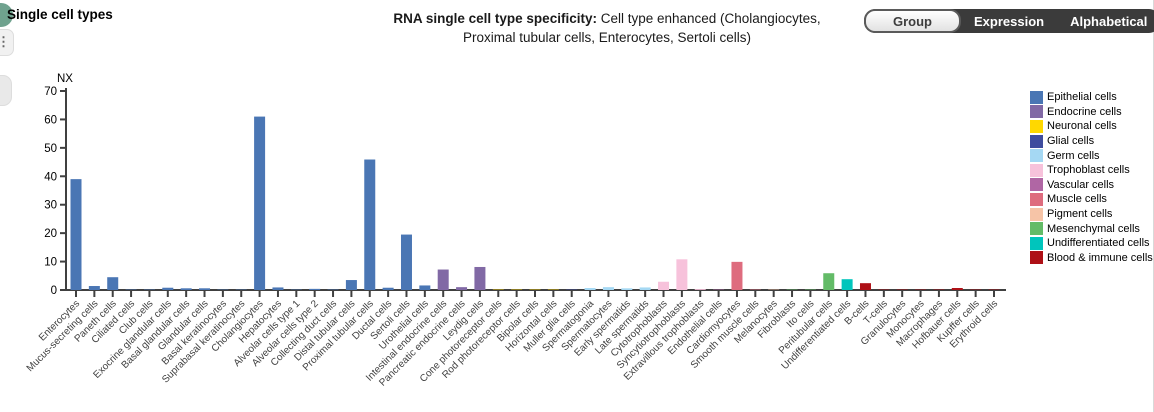 Image resolution: width=1154 pixels, height=412 pixels. What do you see at coordinates (1080, 214) in the screenshot?
I see `legend-label: Pigment cells` at bounding box center [1080, 214].